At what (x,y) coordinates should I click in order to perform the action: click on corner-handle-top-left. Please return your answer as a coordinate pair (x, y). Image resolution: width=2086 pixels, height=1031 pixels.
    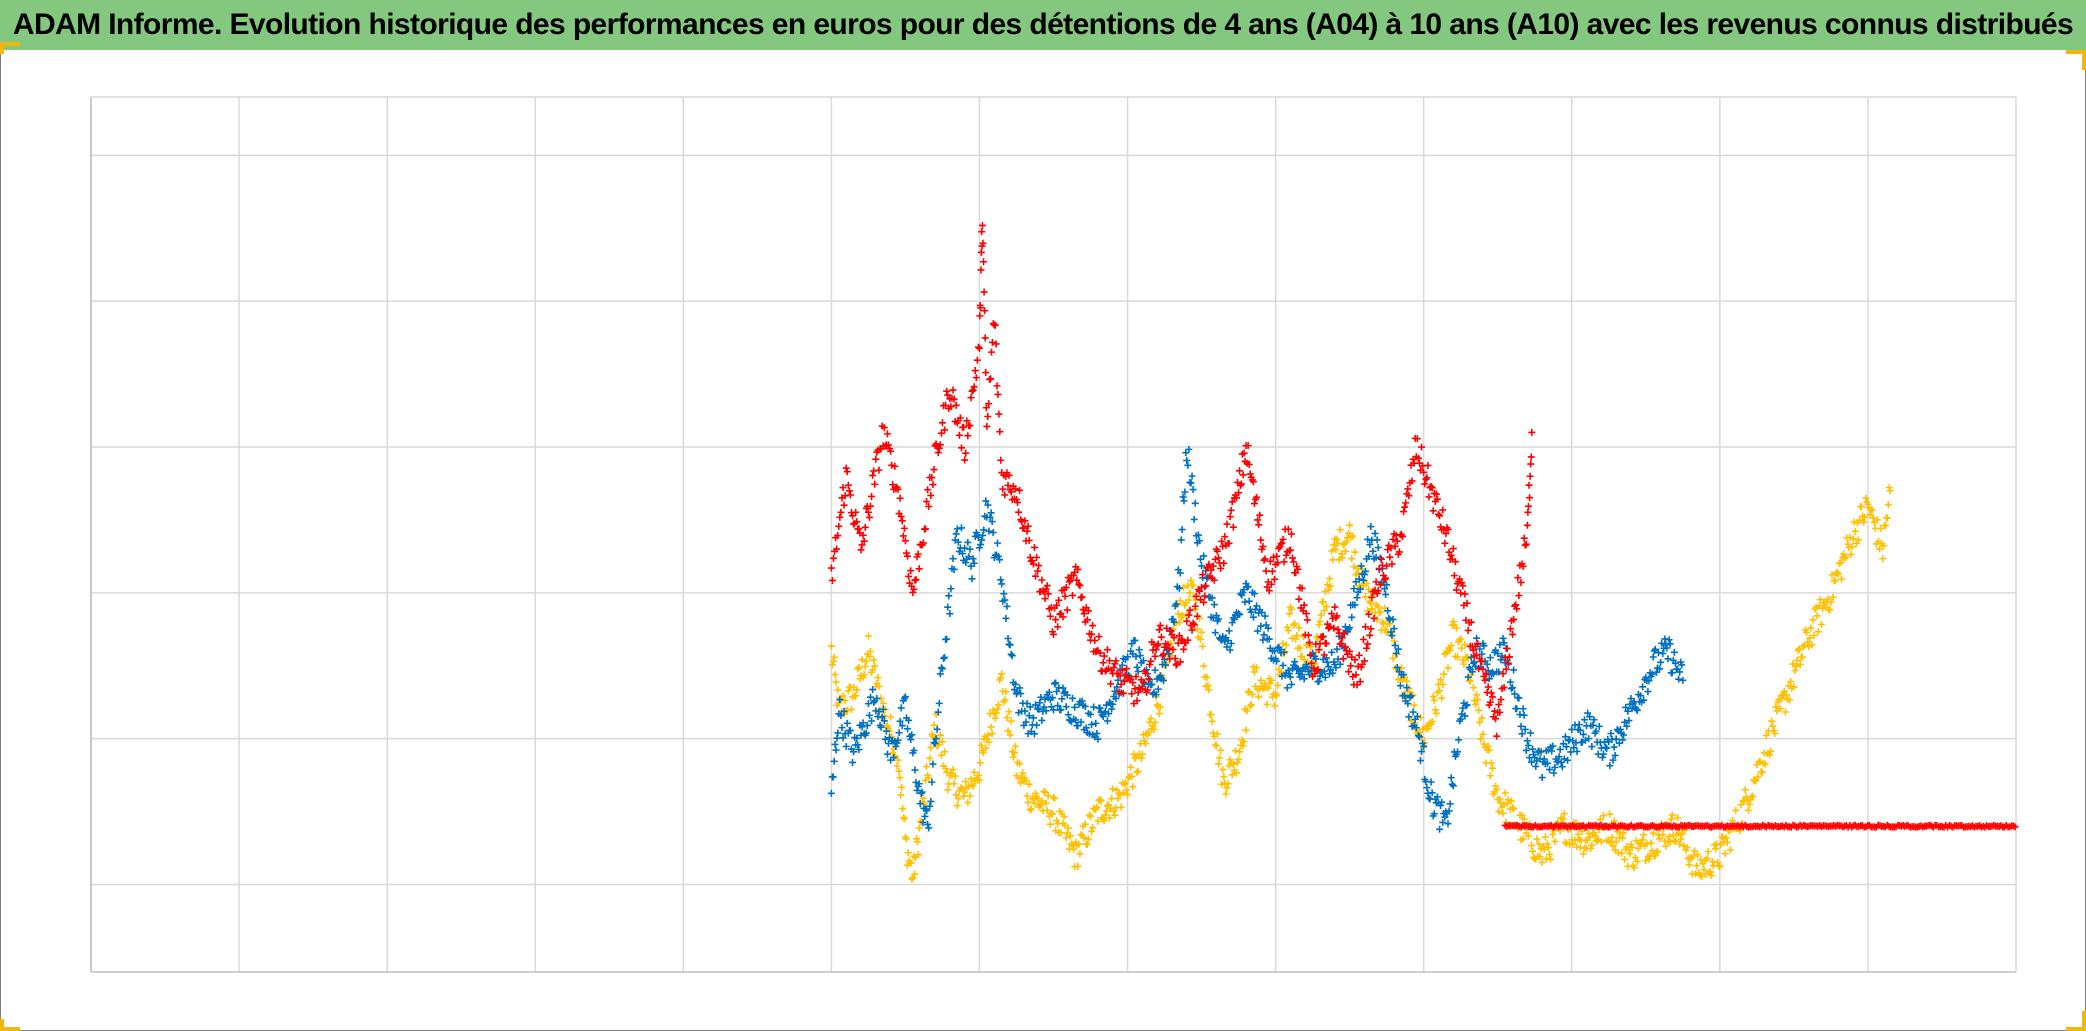
    Looking at the image, I should click on (10, 48).